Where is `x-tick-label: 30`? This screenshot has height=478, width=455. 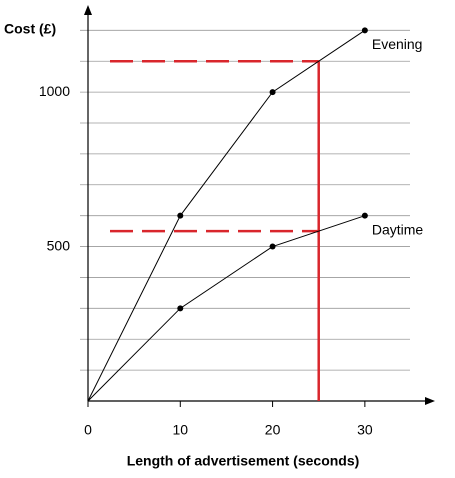
x-tick-label: 30 is located at coordinates (365, 430).